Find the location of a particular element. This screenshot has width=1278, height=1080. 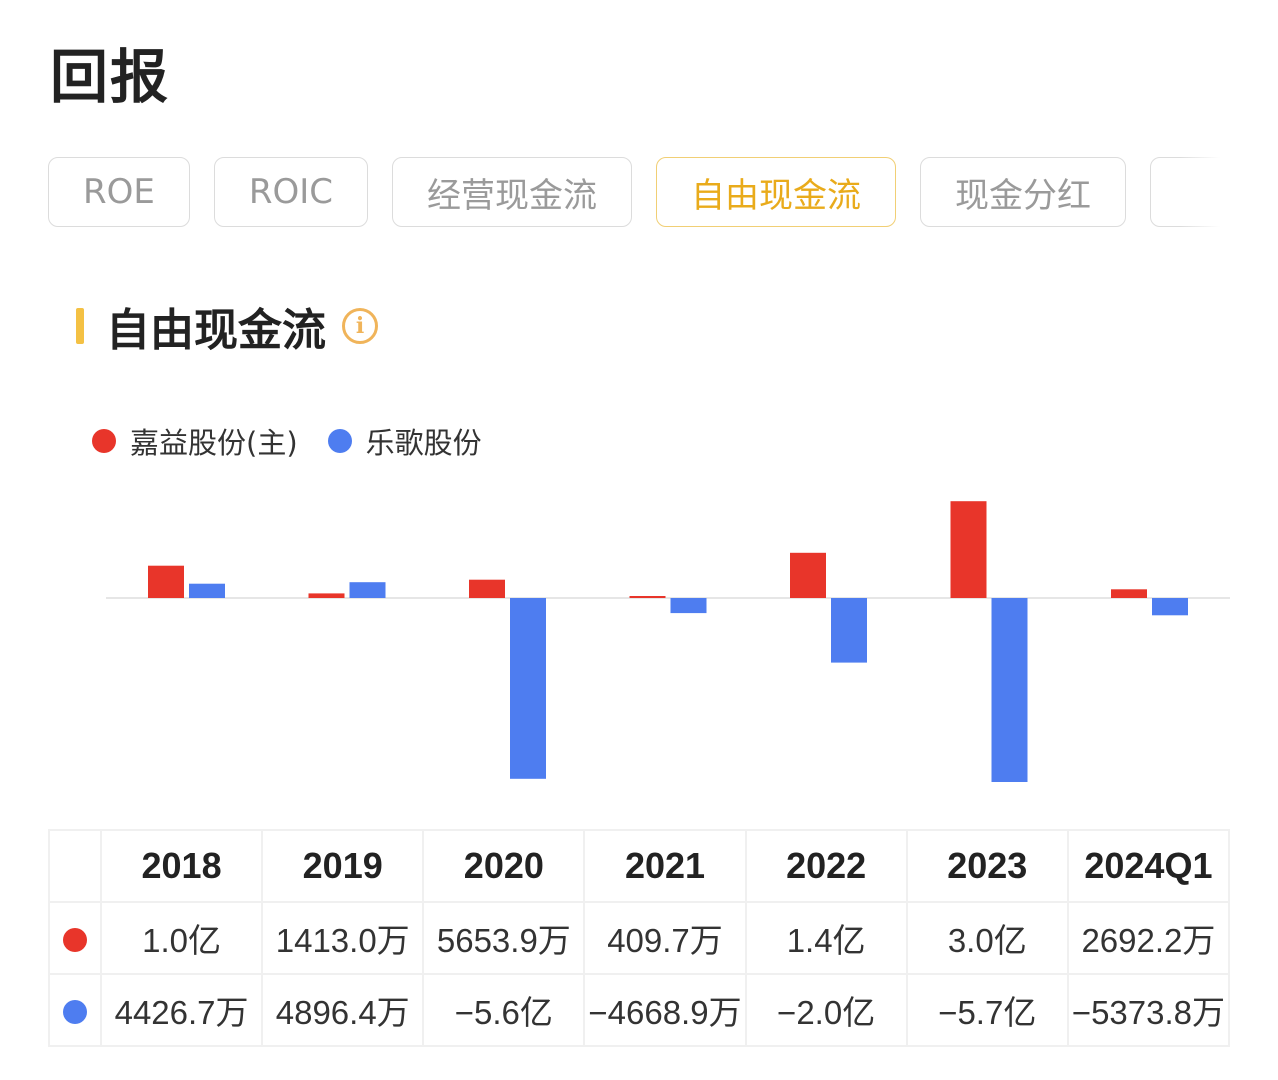

table-cell: 1413.0万 is located at coordinates (343, 938).